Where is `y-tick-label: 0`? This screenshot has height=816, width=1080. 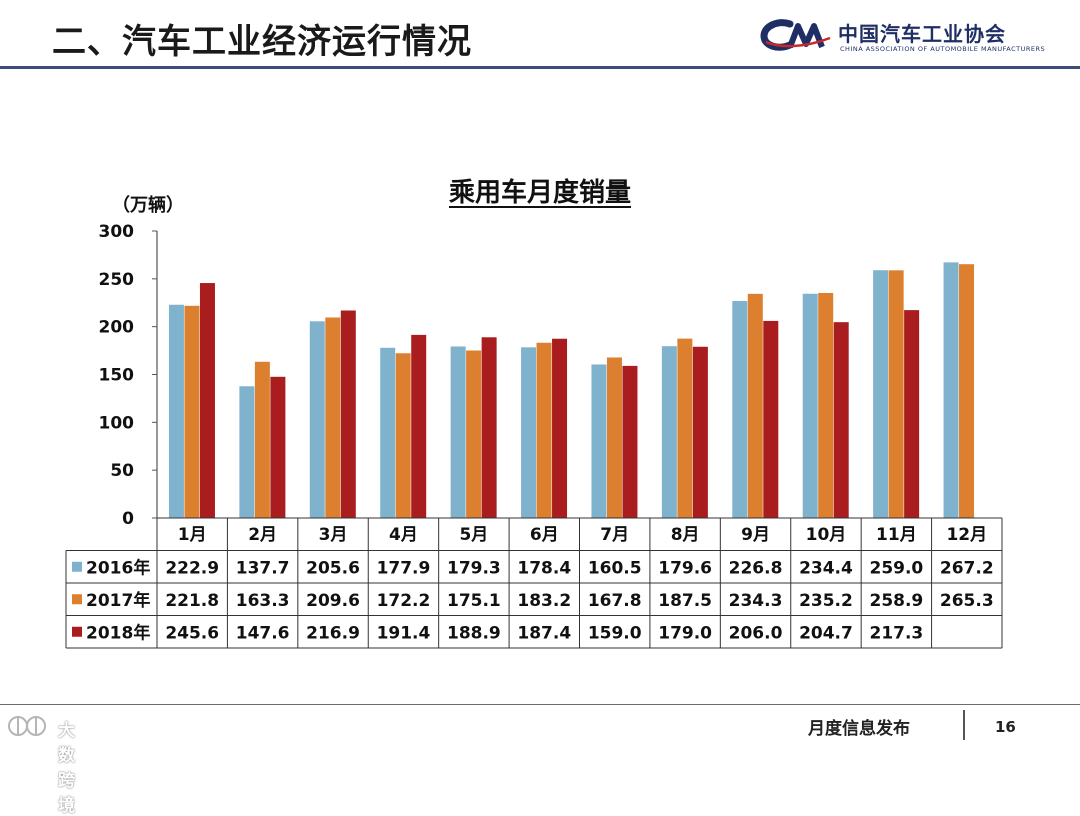
y-tick-label: 0 is located at coordinates (128, 519).